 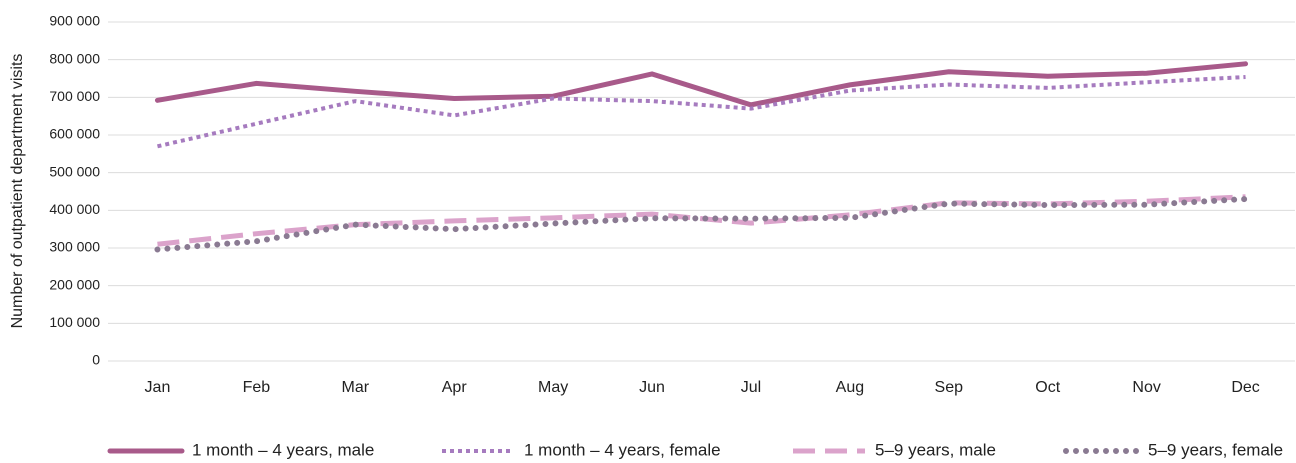 I want to click on y-tick-label: 100 000, so click(x=74, y=322).